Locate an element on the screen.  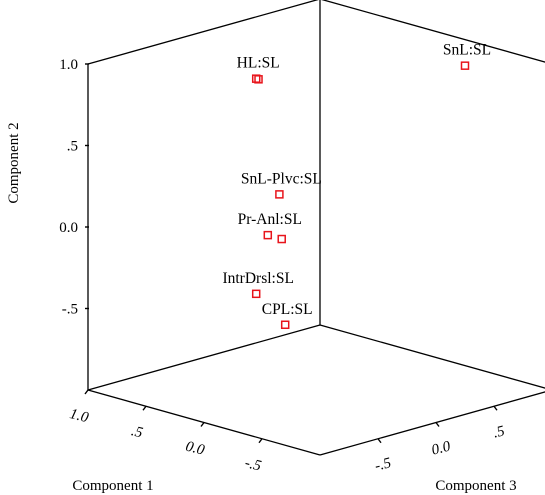
data-point-label: Pr-Anl:SL is located at coordinates (270, 219).